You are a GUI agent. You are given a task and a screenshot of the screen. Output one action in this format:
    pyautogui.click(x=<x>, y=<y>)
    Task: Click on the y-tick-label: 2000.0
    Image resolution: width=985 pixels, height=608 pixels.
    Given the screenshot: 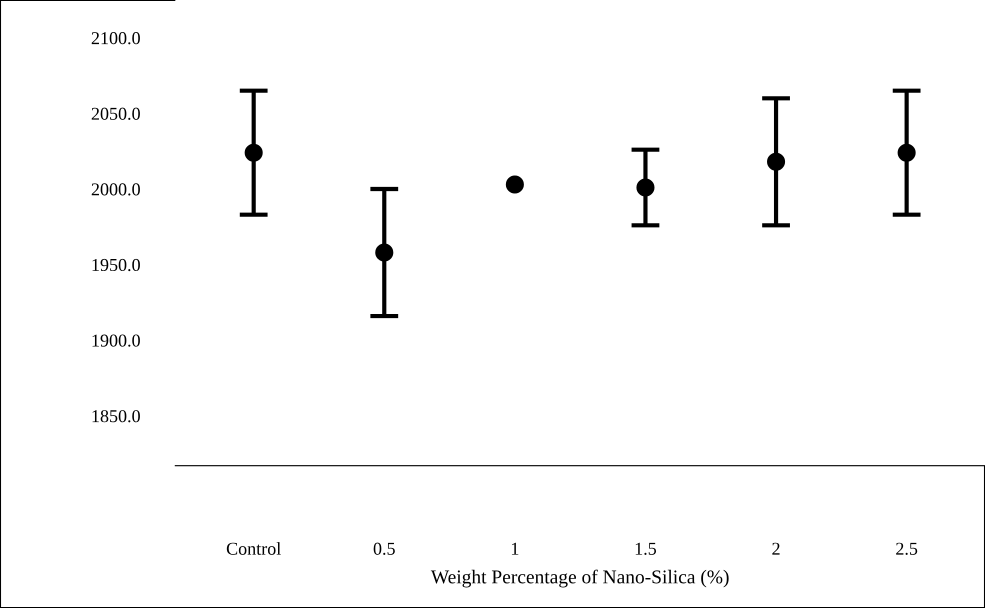 What is the action you would take?
    pyautogui.click(x=116, y=189)
    